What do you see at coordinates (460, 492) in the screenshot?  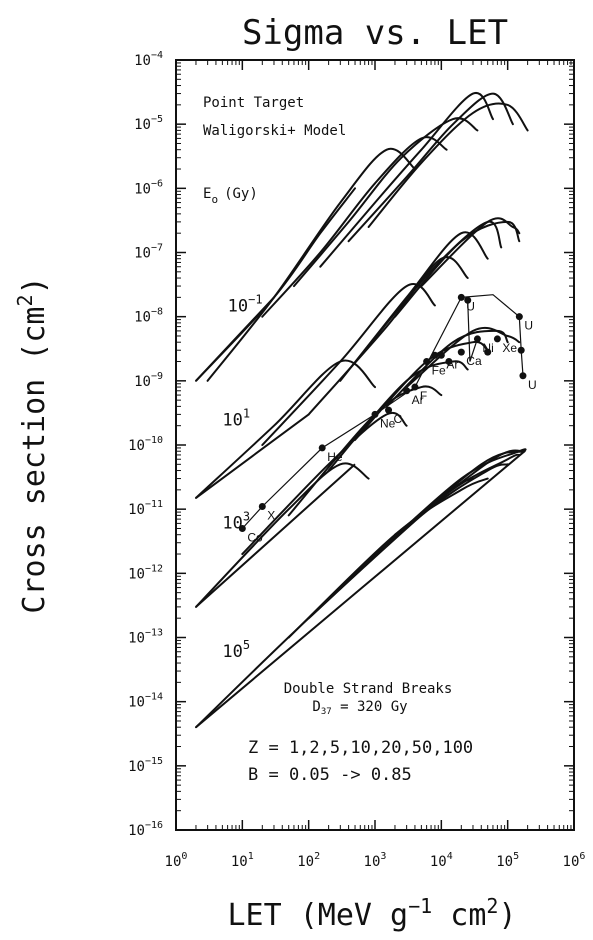 I see `dose-curve-100000-z100` at bounding box center [460, 492].